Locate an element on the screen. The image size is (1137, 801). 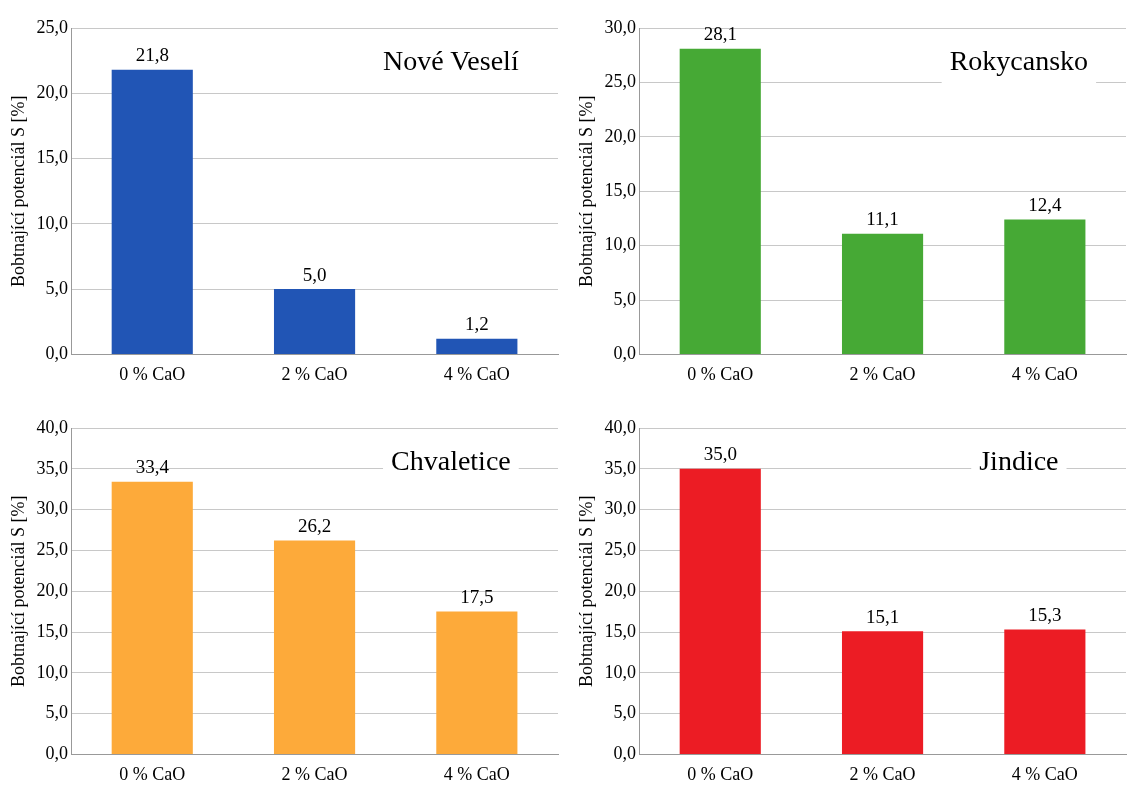
data-label: 17,5 is located at coordinates (477, 597).